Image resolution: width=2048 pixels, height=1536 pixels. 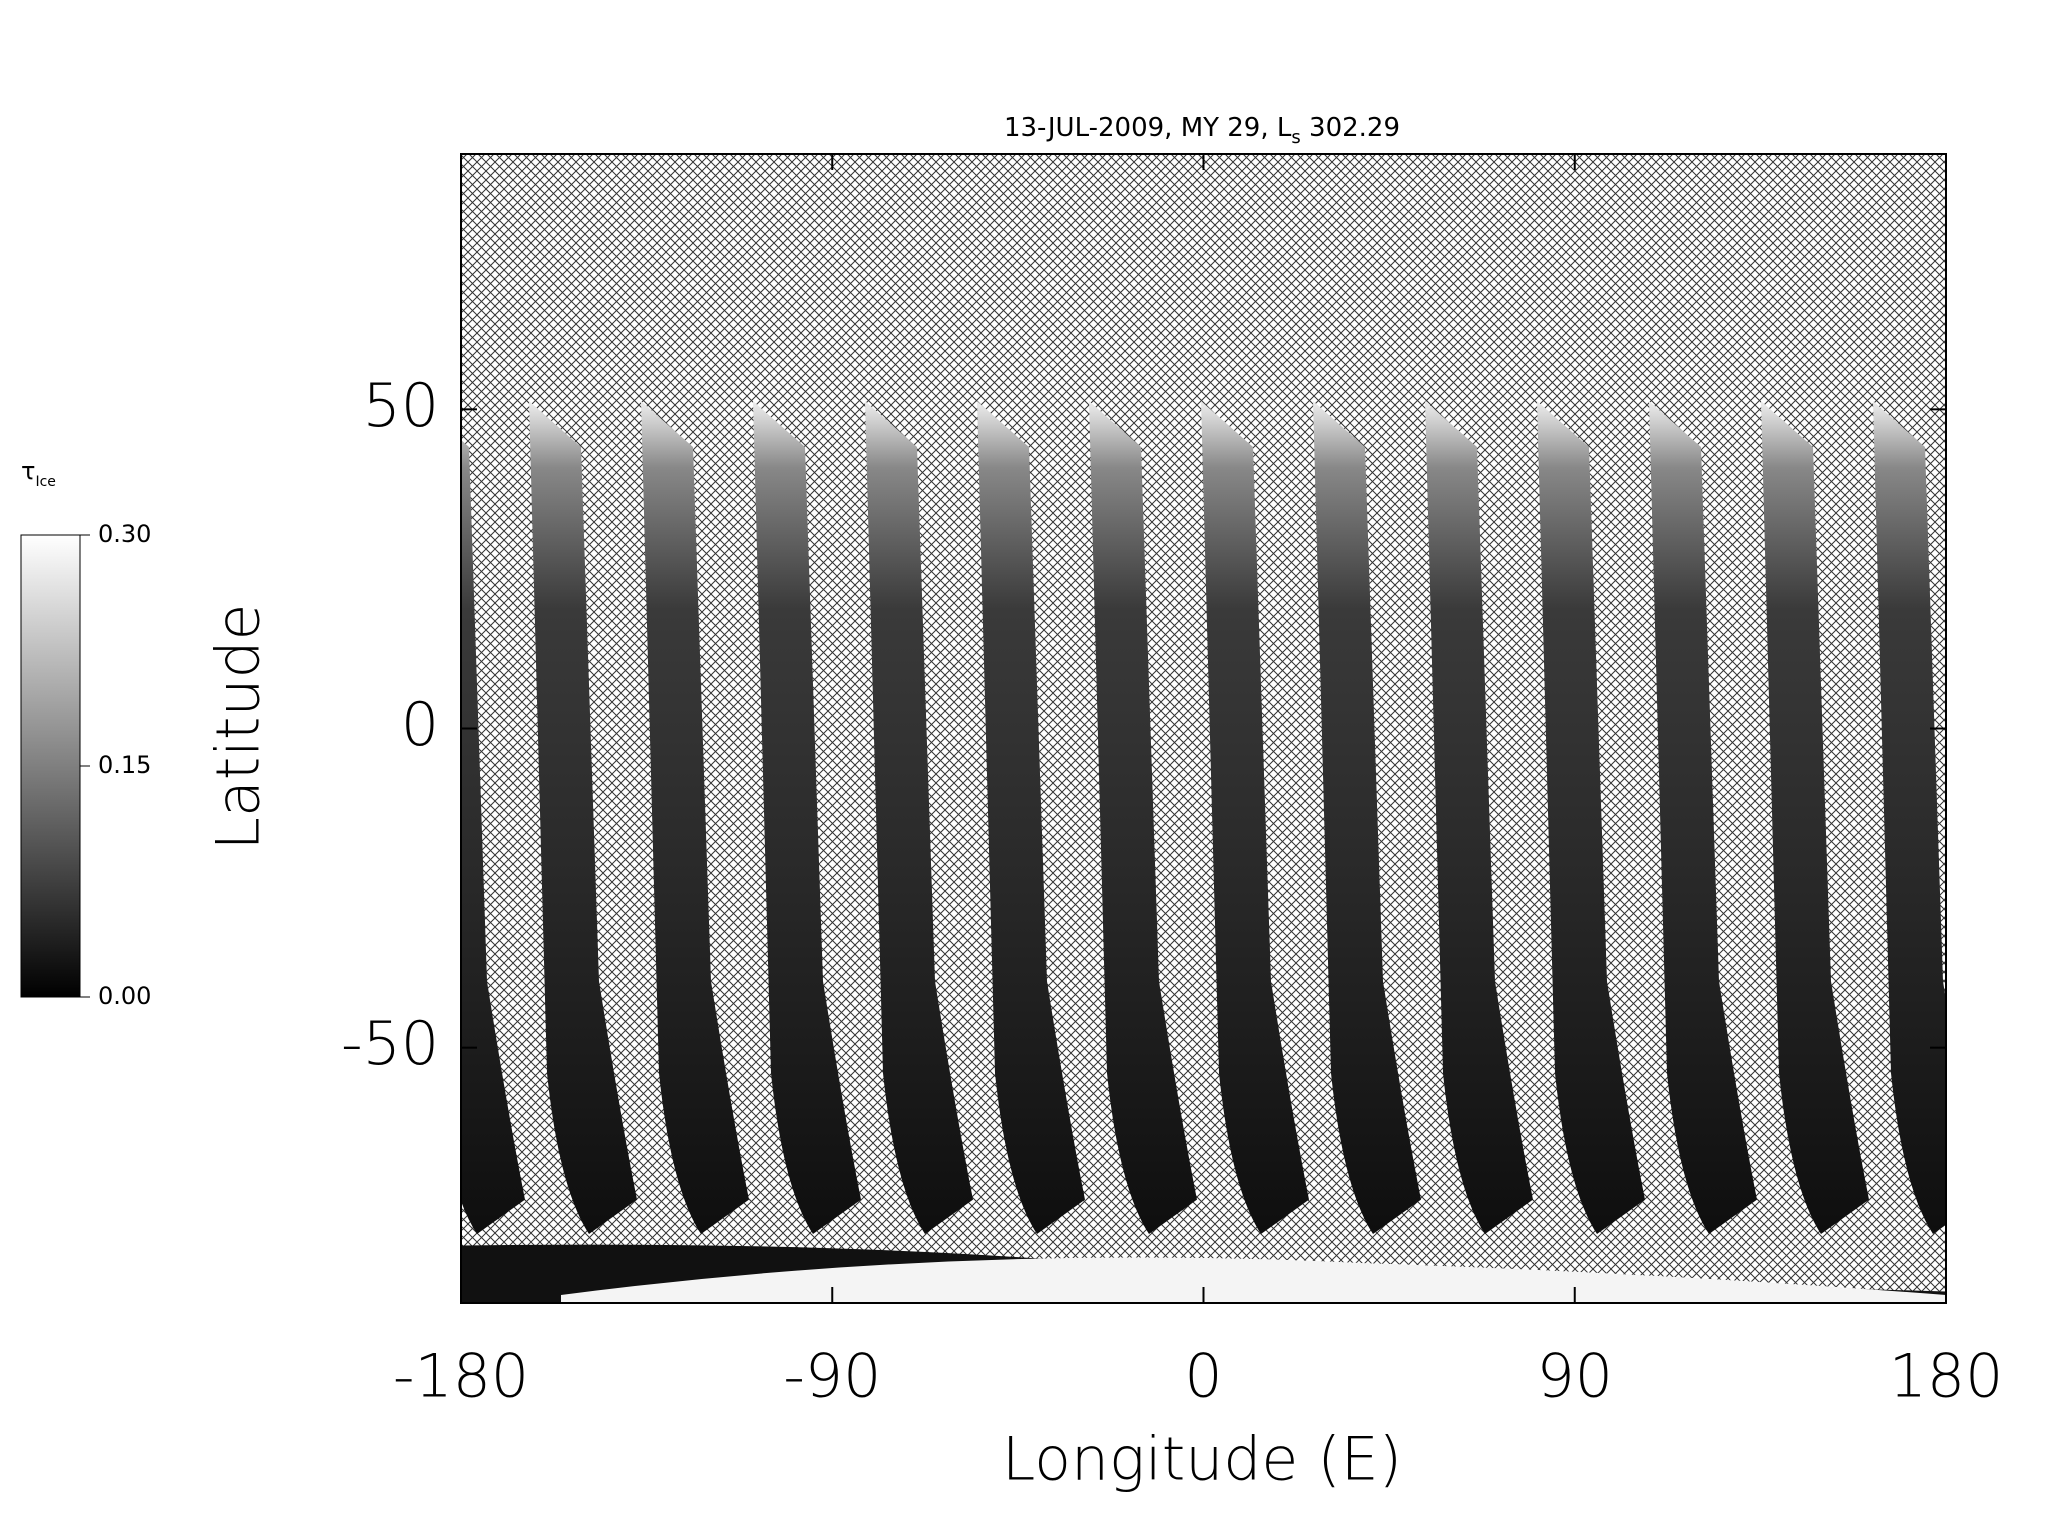 I want to click on polar-cap, so click(x=1253, y=1280).